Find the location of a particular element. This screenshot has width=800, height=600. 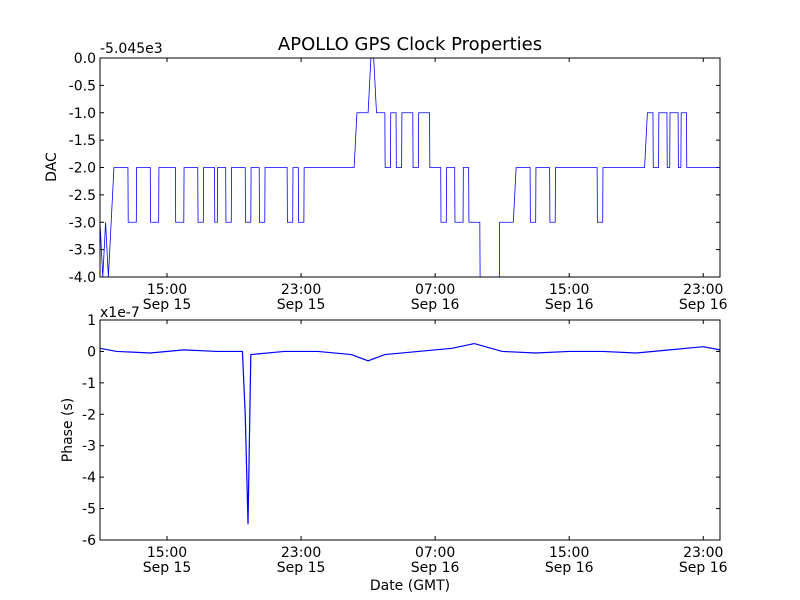

dac-y-tick-label: -3.0 is located at coordinates (82, 223).